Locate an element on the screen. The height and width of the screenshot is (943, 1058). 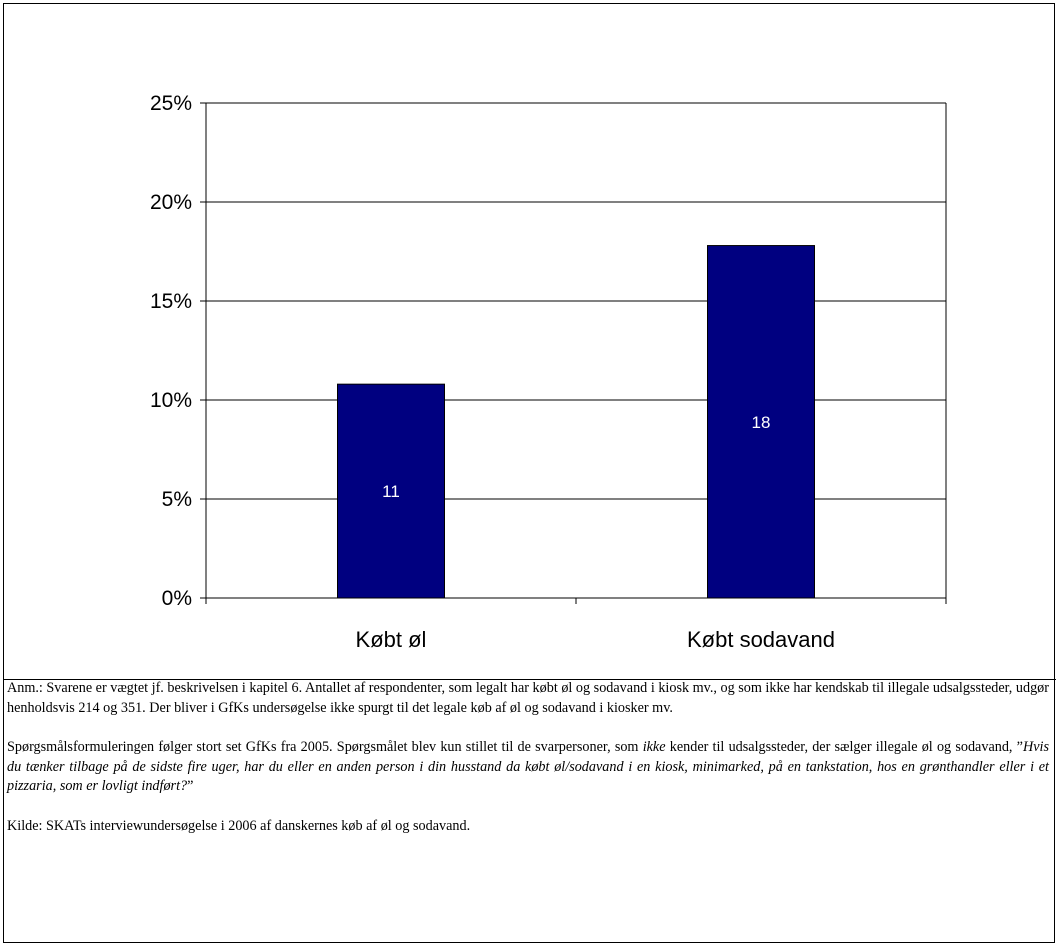
x-category-label-1: Købt sodavand is located at coordinates (761, 639).